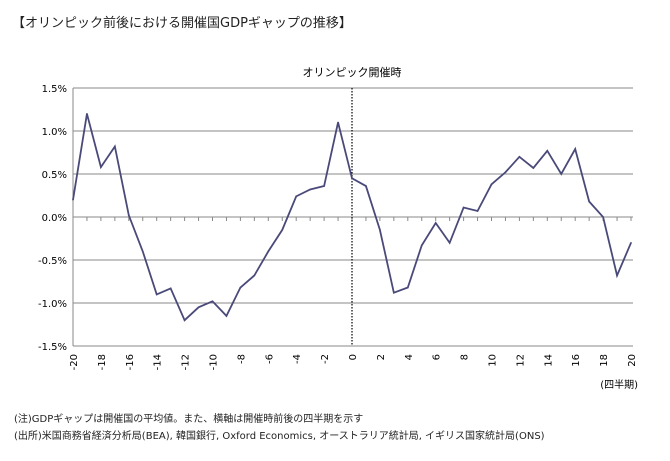 The height and width of the screenshot is (461, 670). Describe the element at coordinates (54, 218) in the screenshot. I see `y-tick-label: 0.0%` at that location.